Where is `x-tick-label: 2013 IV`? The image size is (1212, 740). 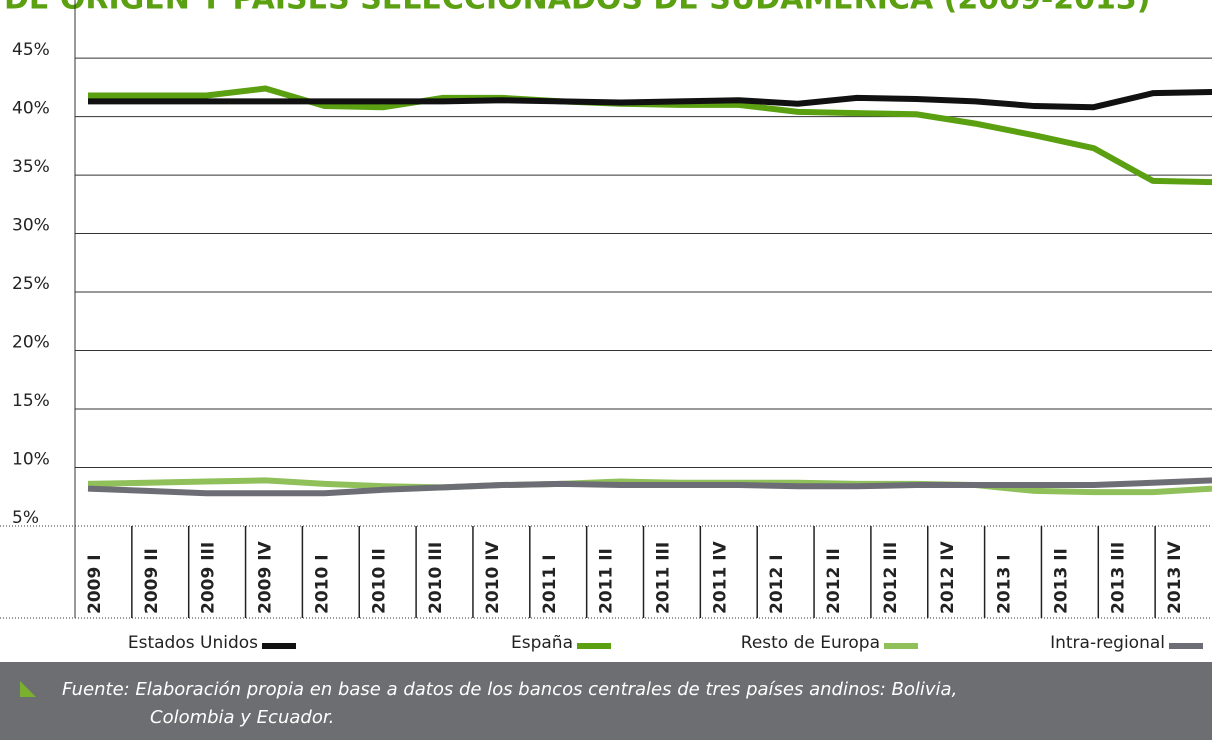 x-tick-label: 2013 IV is located at coordinates (1175, 577).